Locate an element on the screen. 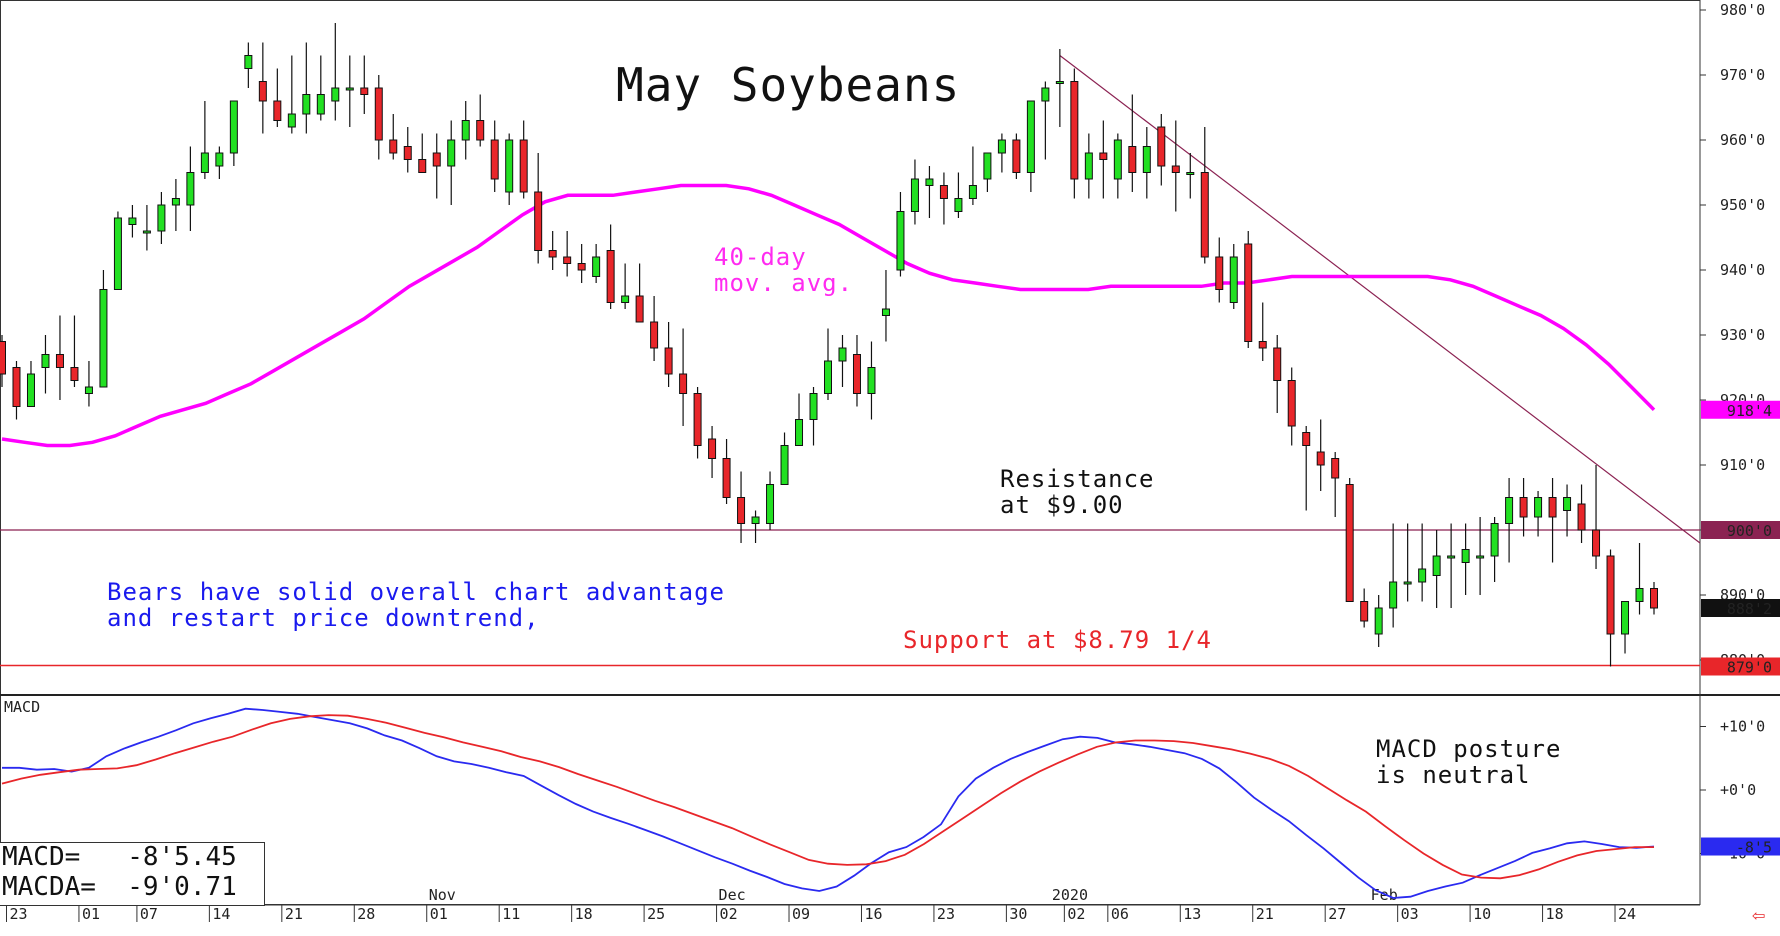 This screenshot has height=936, width=1780. price-axis-label: 940'0 is located at coordinates (1742, 270).